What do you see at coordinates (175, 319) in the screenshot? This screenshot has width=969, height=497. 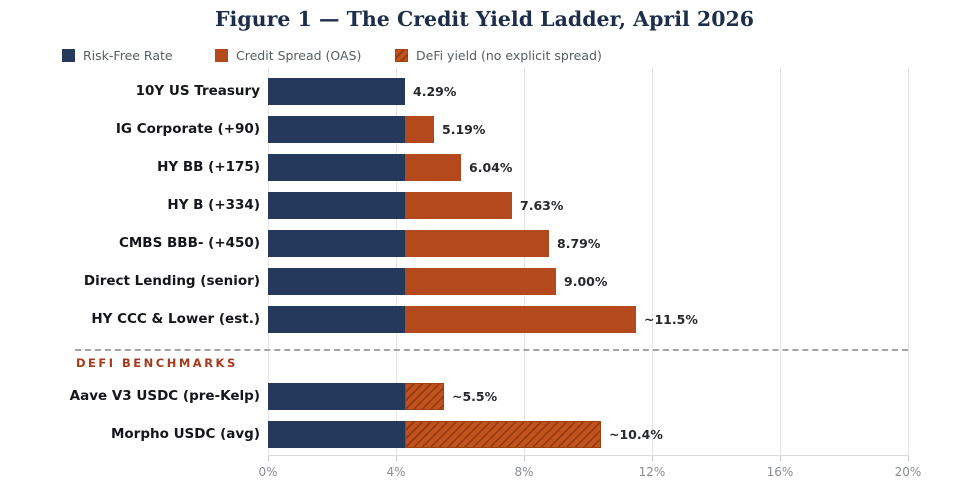 I see `category-label: HY CCC & Lower (est.)` at bounding box center [175, 319].